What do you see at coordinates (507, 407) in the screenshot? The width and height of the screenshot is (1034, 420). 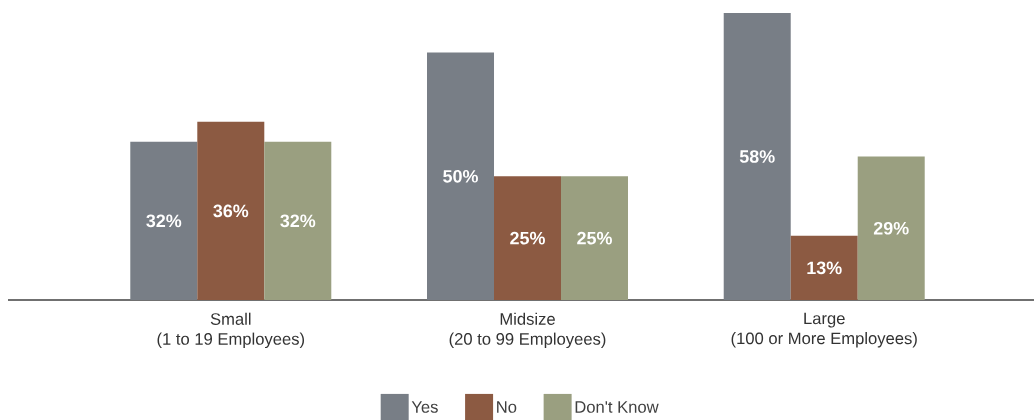 I see `legend-label: No` at bounding box center [507, 407].